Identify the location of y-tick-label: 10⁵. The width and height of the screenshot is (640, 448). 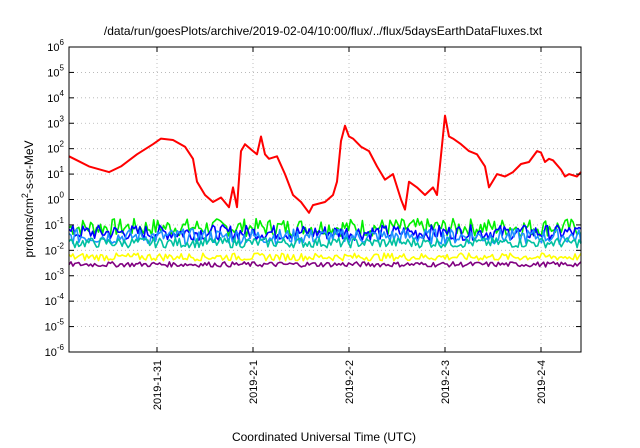
(55, 71).